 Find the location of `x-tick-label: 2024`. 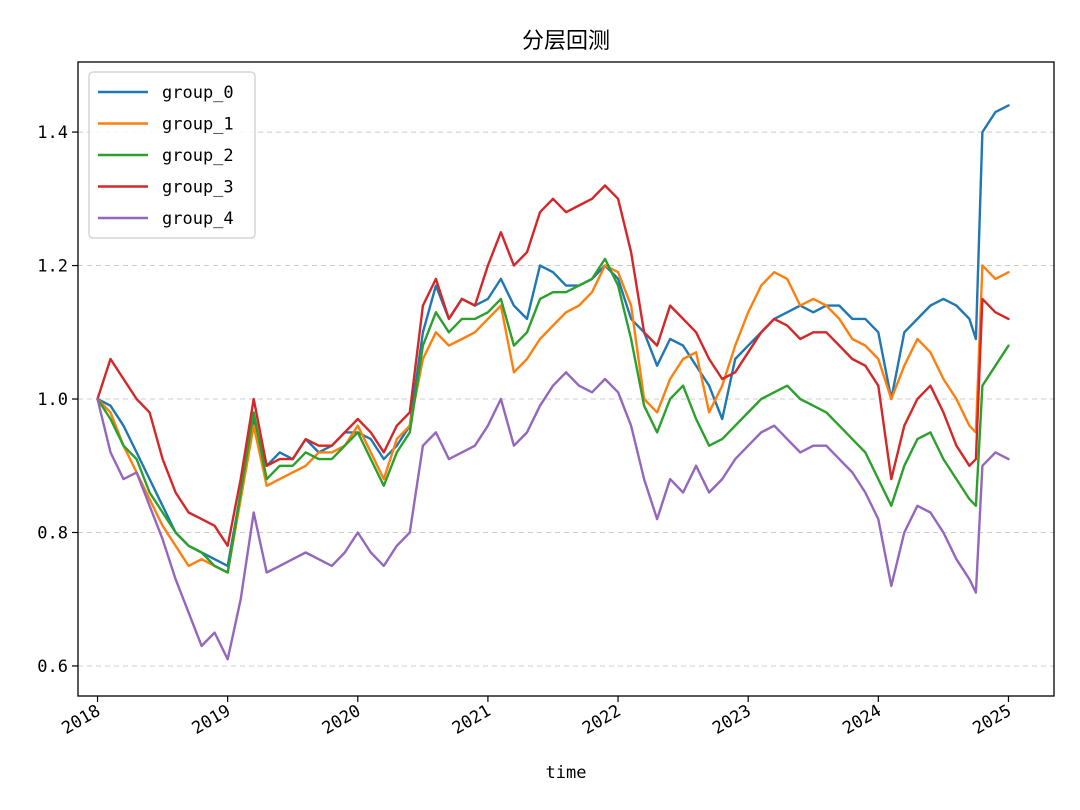

x-tick-label: 2024 is located at coordinates (861, 720).